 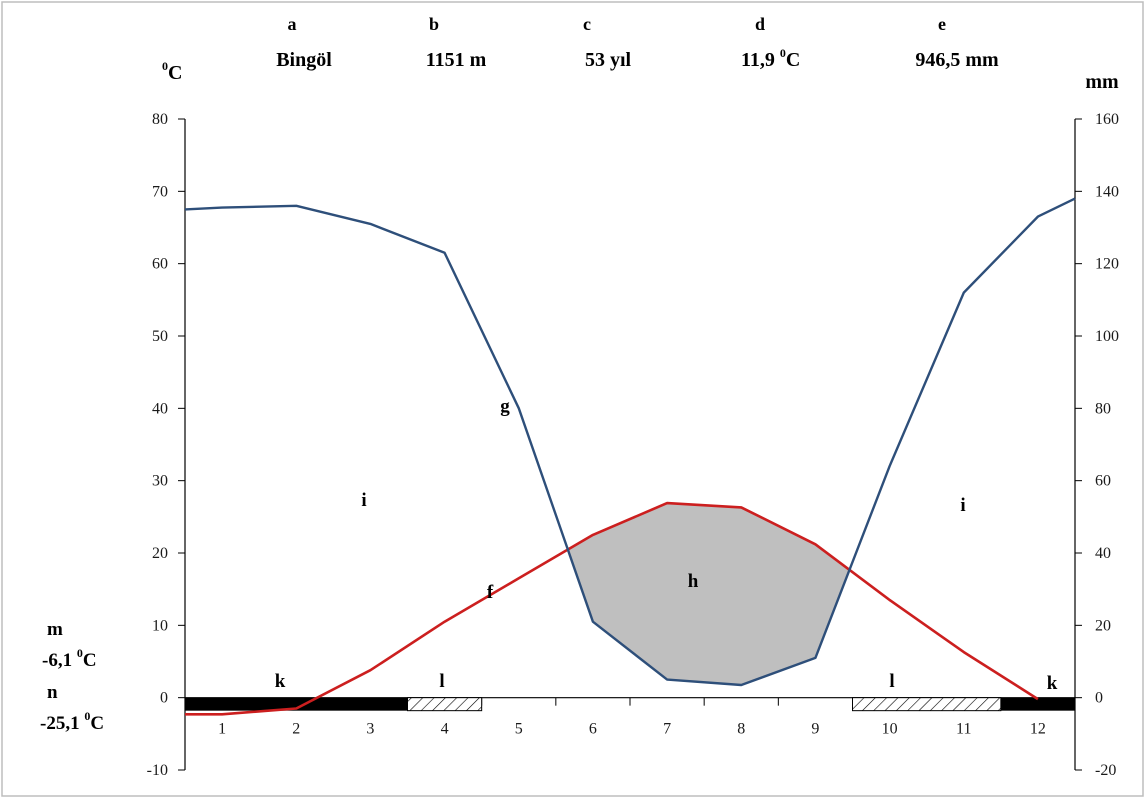 I want to click on side-label-n: n, so click(x=52, y=692).